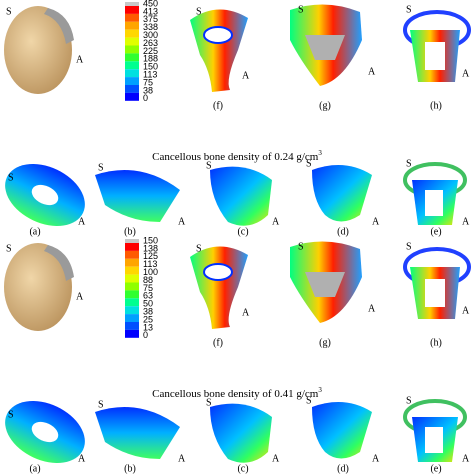 This screenshot has width=474, height=474. I want to click on caption-text: Cancellous bone density of 0.24 g/cm, so click(235, 157).